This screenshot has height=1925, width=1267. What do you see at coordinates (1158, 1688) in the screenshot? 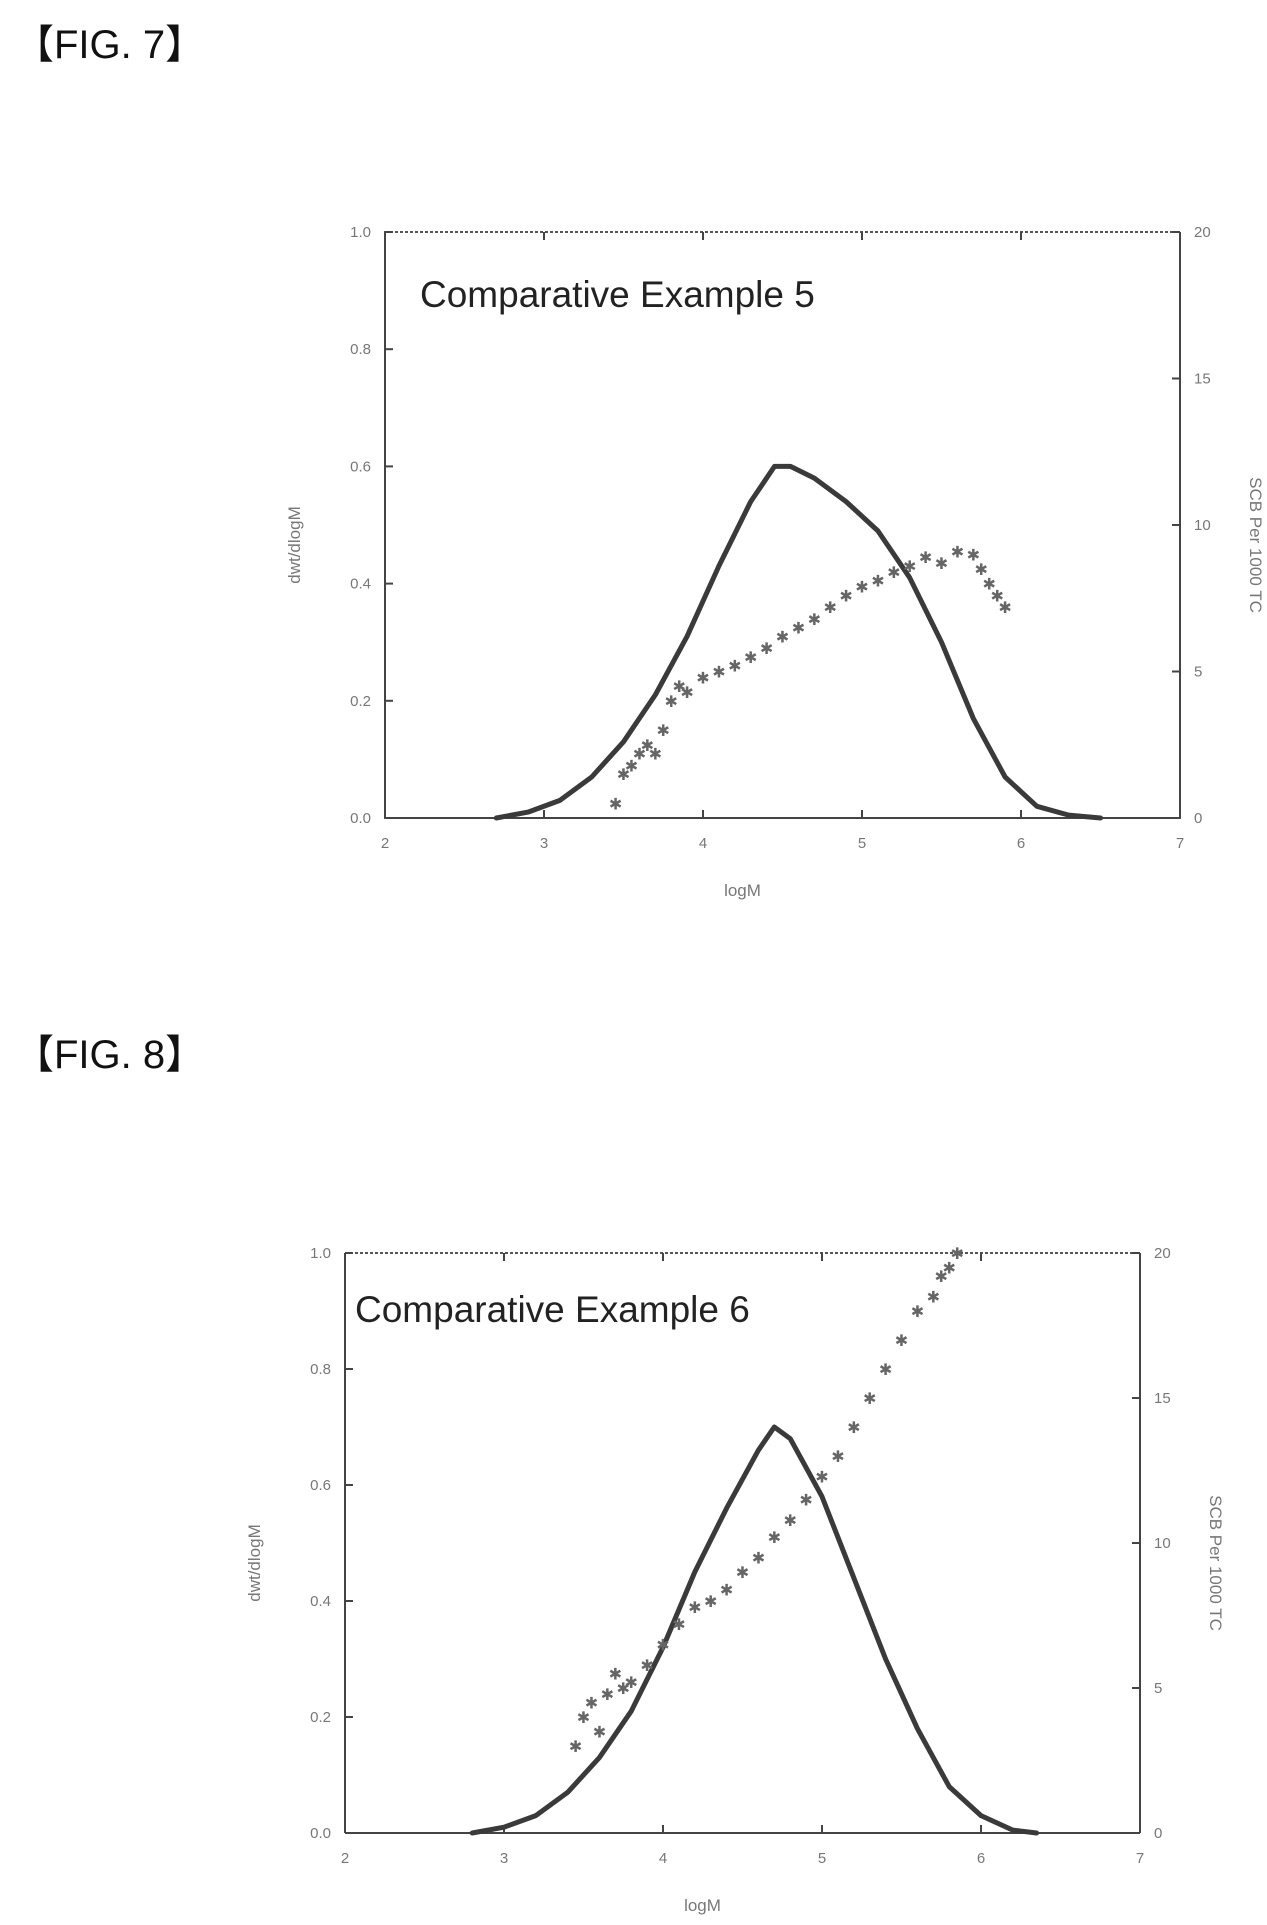
I see `y2-tick-label: 5` at bounding box center [1158, 1688].